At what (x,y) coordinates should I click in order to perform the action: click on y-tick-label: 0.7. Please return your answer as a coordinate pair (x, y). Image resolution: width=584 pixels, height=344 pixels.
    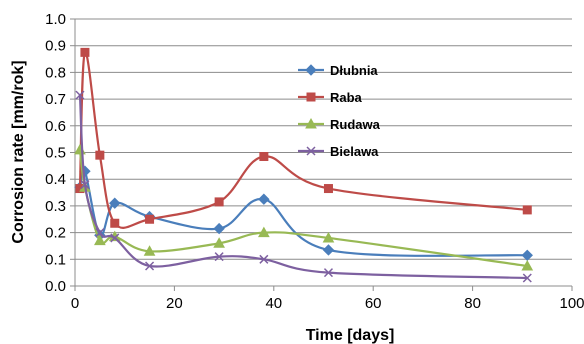
    Looking at the image, I should click on (55, 99).